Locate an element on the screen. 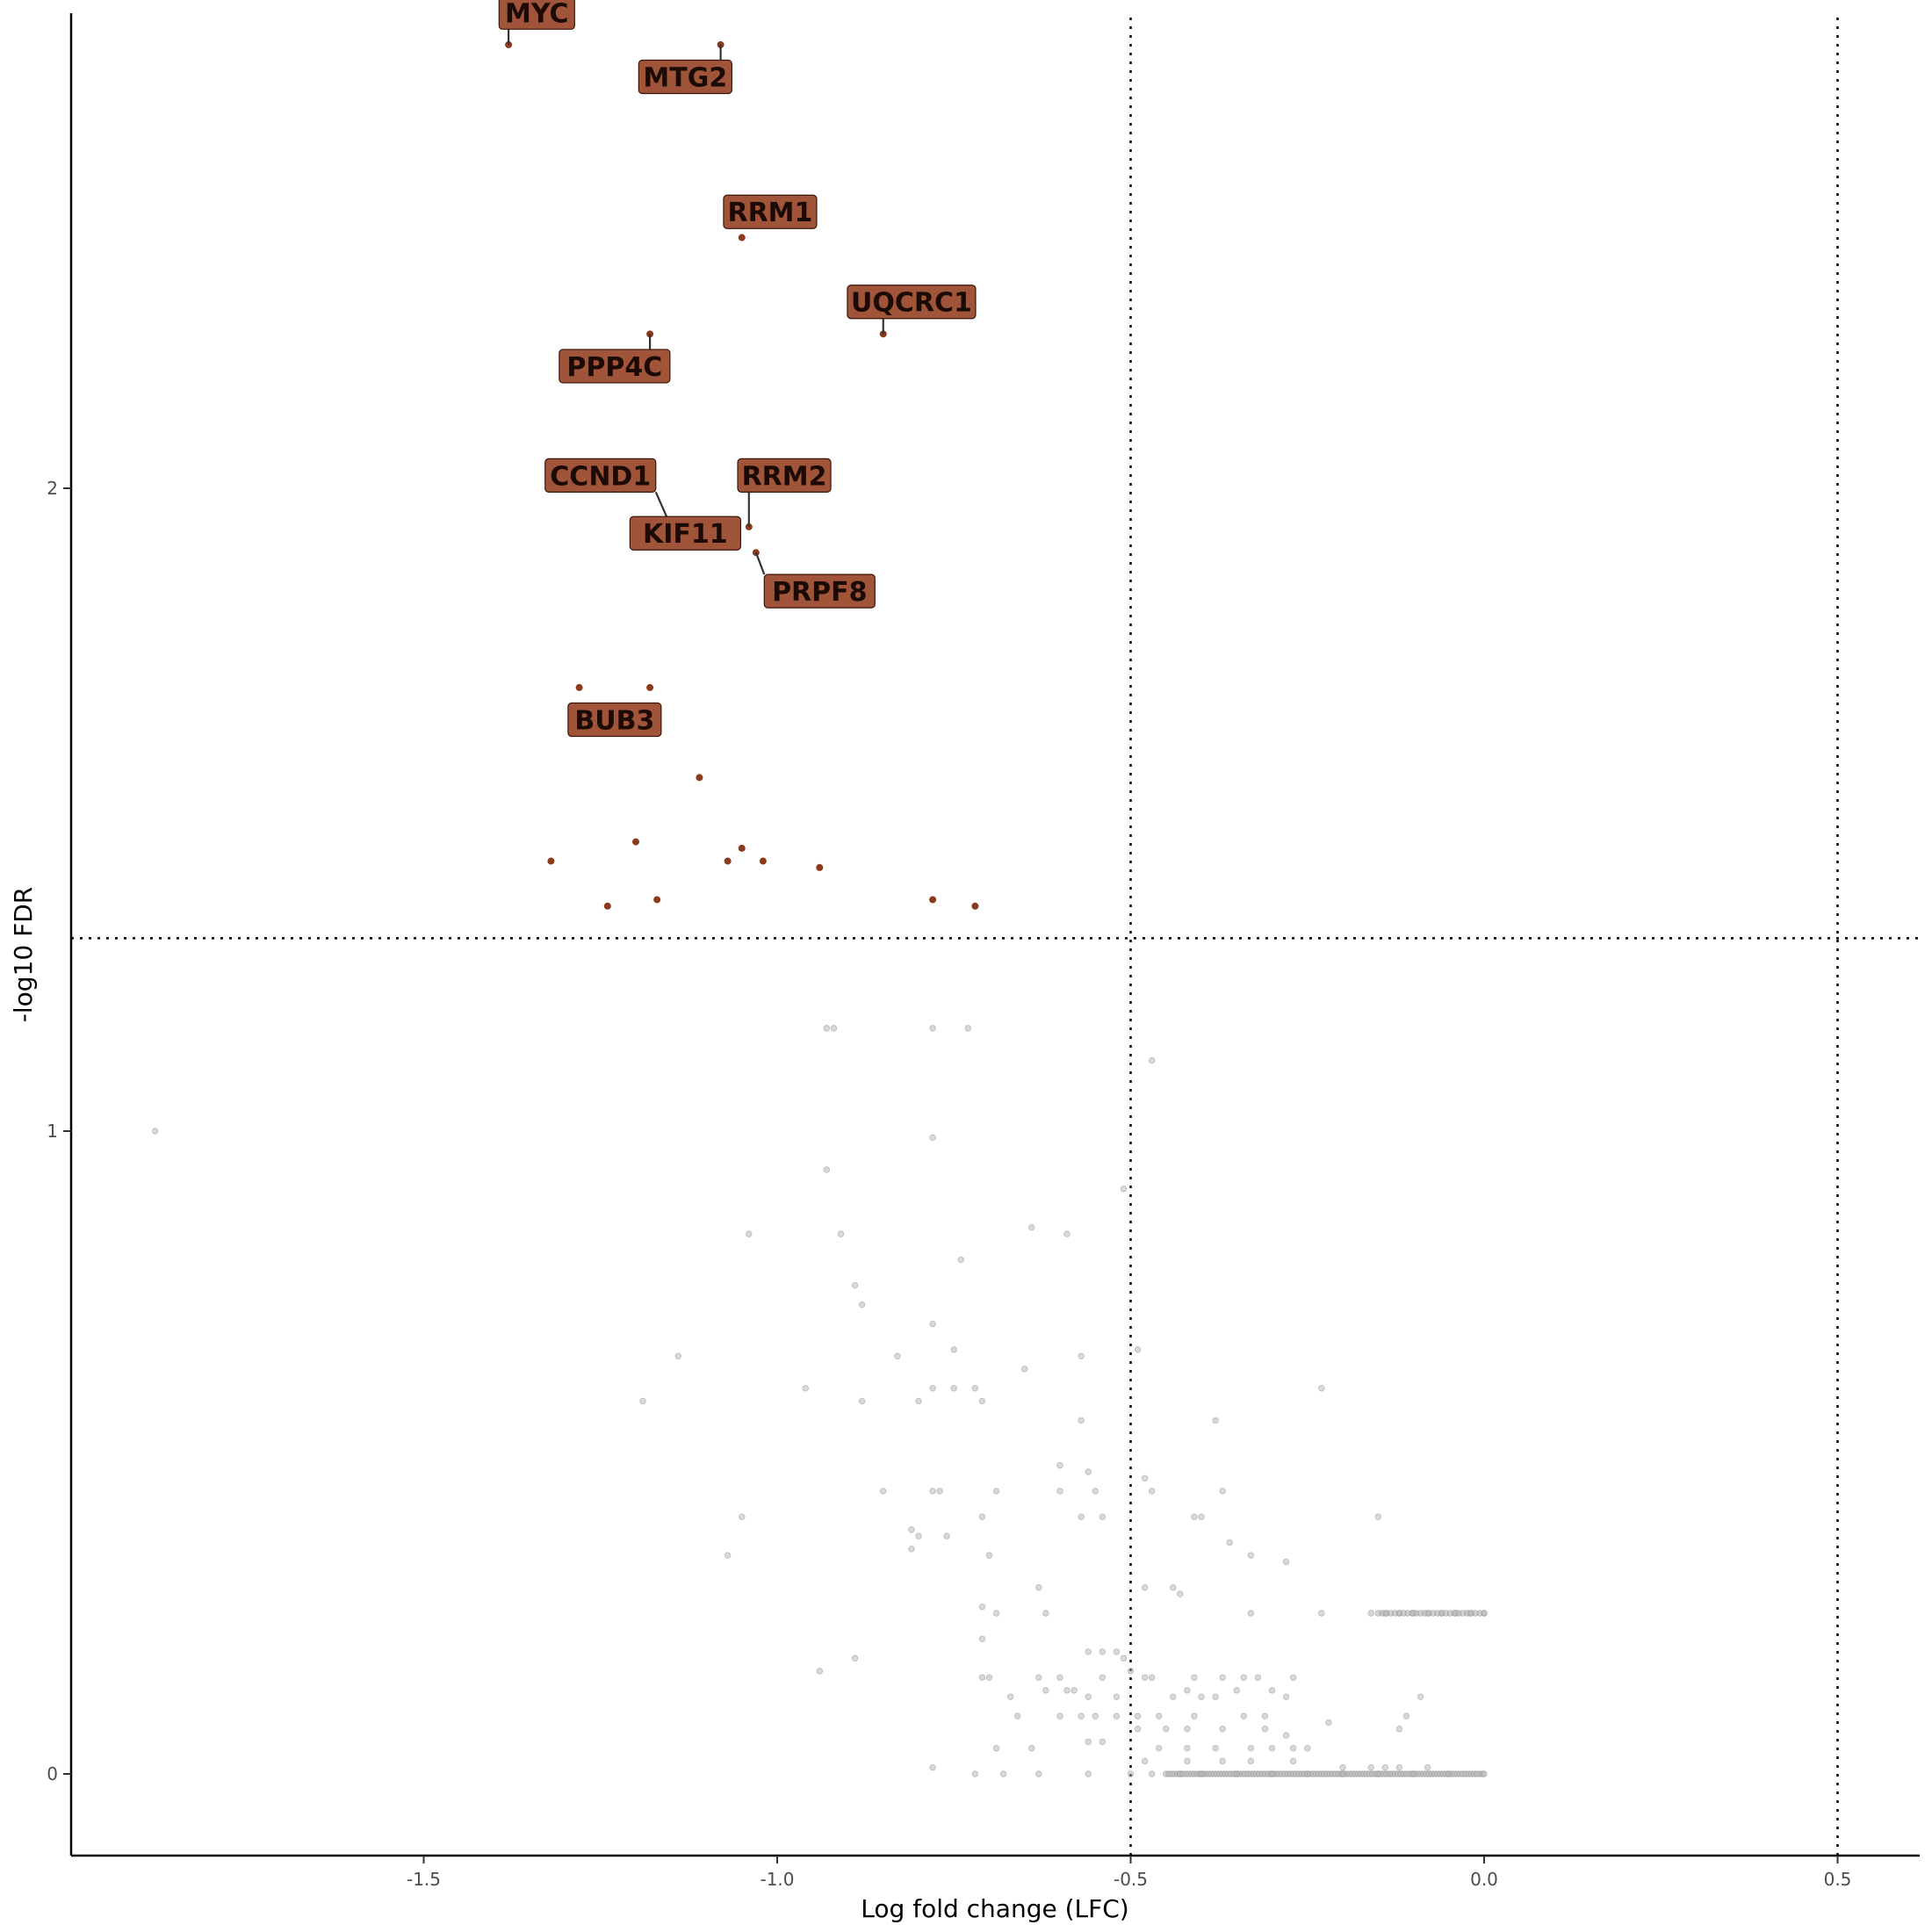 The height and width of the screenshot is (1932, 1932). gene-label-text: MYC is located at coordinates (537, 15).